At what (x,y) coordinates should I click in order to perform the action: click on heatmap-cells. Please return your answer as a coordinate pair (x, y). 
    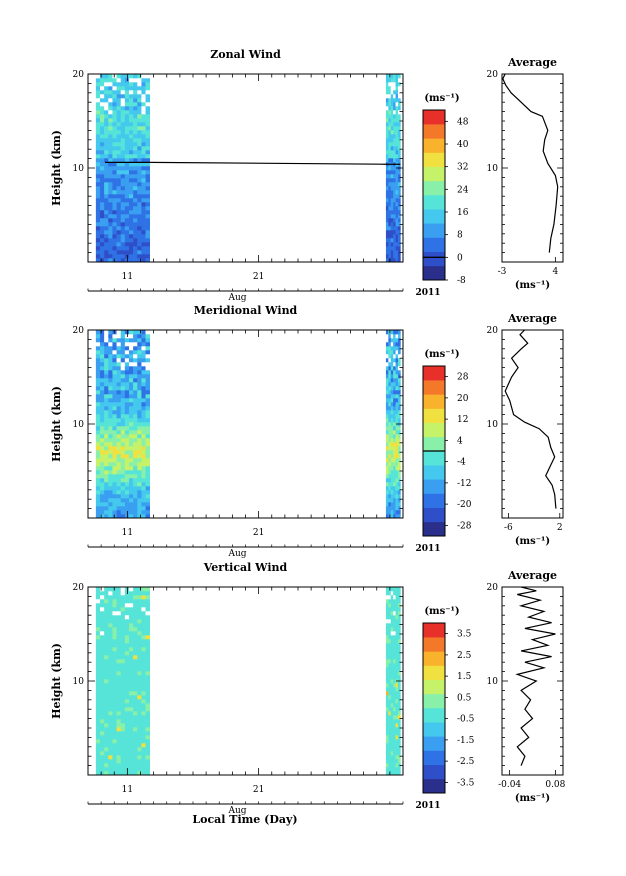
    Looking at the image, I should click on (248, 424).